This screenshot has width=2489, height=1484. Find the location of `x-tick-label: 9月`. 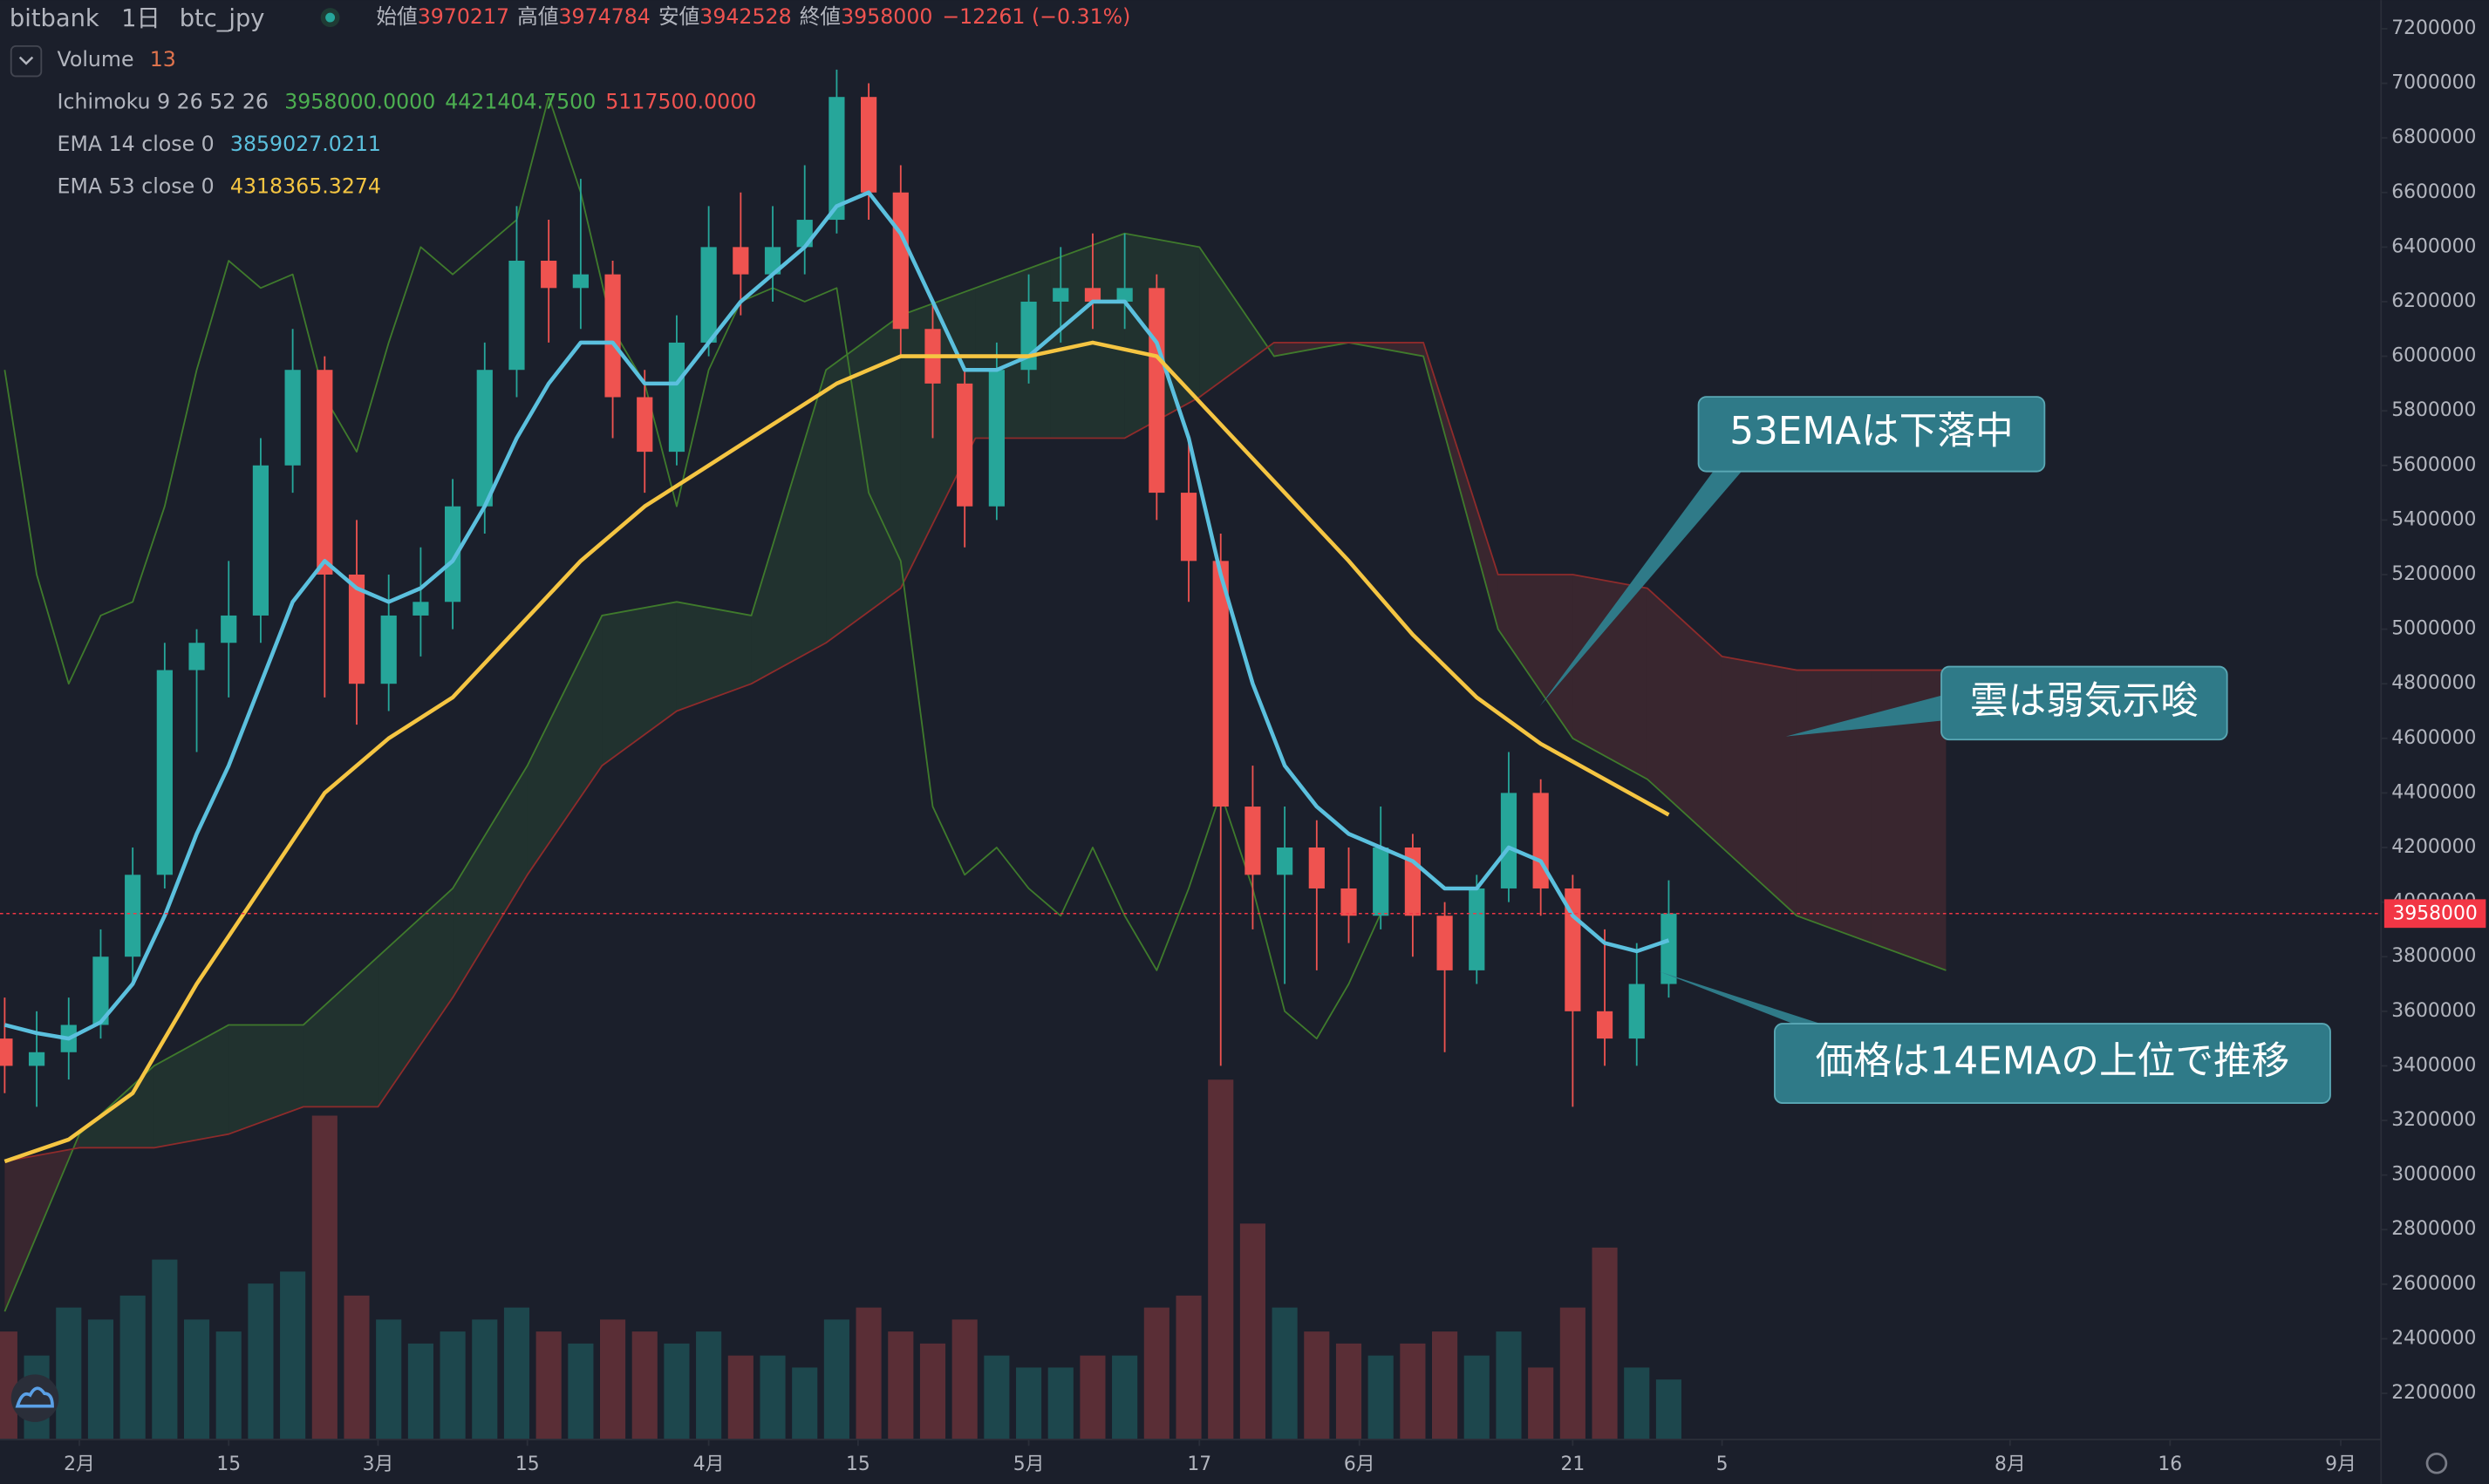

x-tick-label: 9月 is located at coordinates (2340, 1464).